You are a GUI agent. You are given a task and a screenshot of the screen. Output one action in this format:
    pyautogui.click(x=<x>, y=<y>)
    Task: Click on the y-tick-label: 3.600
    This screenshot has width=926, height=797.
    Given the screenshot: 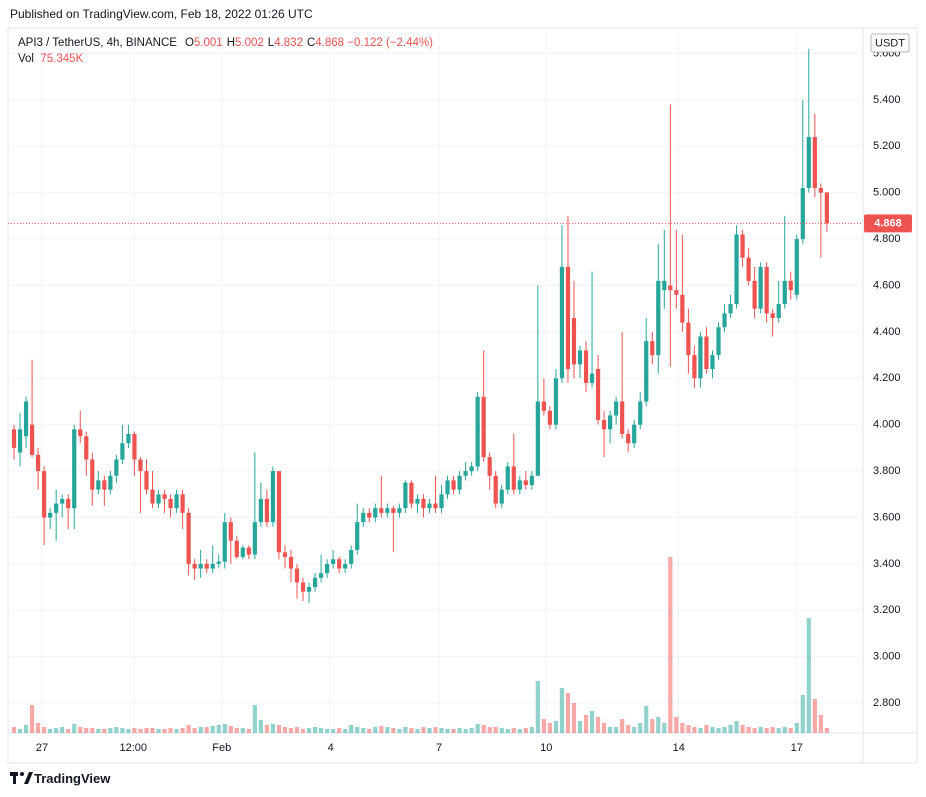 What is the action you would take?
    pyautogui.click(x=887, y=517)
    